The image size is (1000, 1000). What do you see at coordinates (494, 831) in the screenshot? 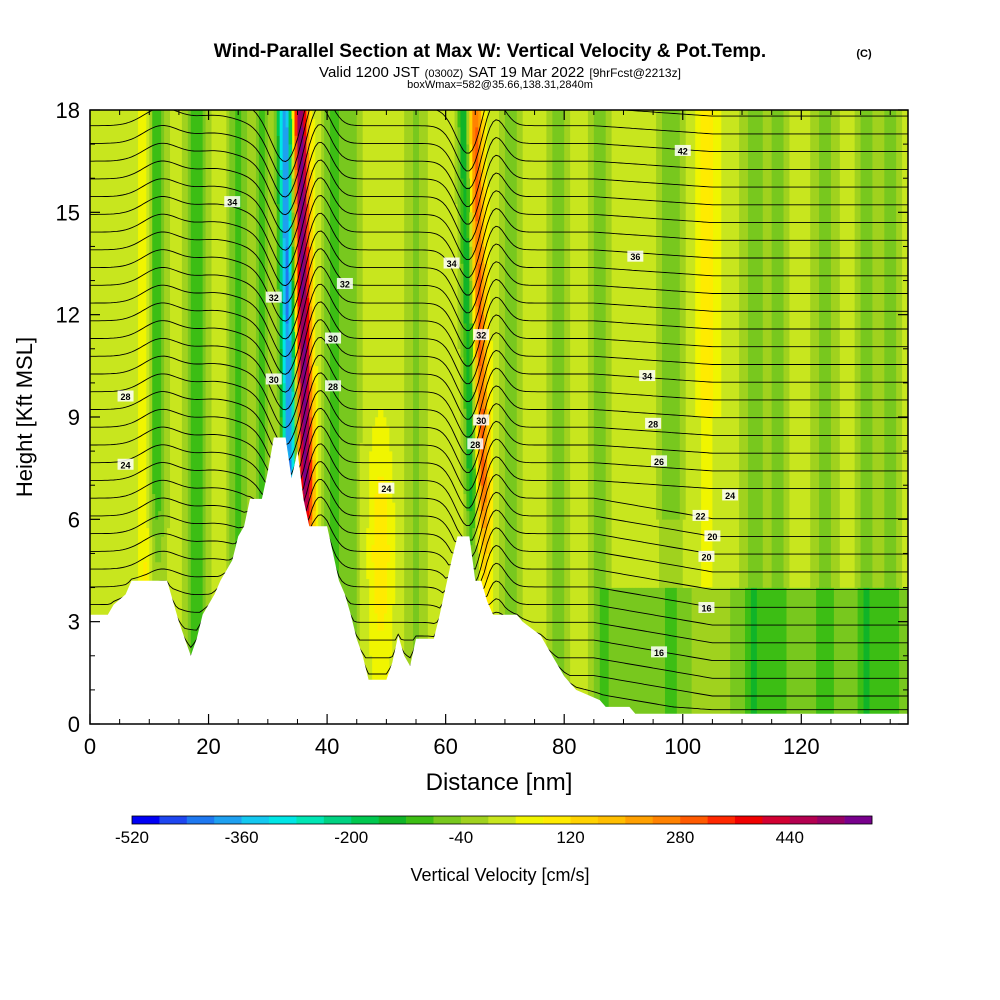
I see `colorbar: -520 -360 -200 -40 120 280 440` at bounding box center [494, 831].